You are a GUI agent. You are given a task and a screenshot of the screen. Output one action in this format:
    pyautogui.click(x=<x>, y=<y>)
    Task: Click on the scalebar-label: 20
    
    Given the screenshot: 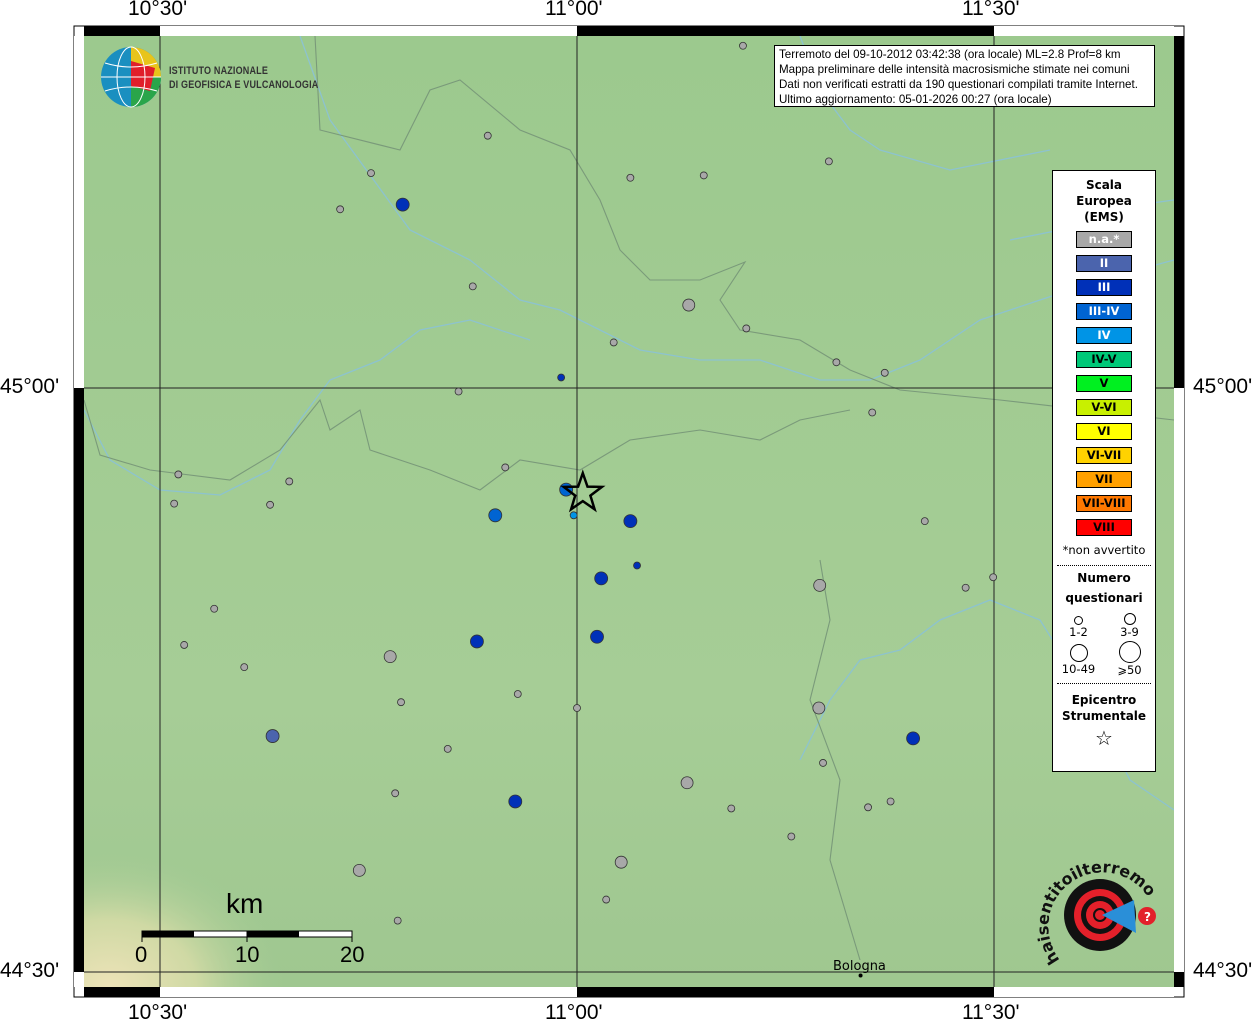 What is the action you would take?
    pyautogui.click(x=352, y=954)
    